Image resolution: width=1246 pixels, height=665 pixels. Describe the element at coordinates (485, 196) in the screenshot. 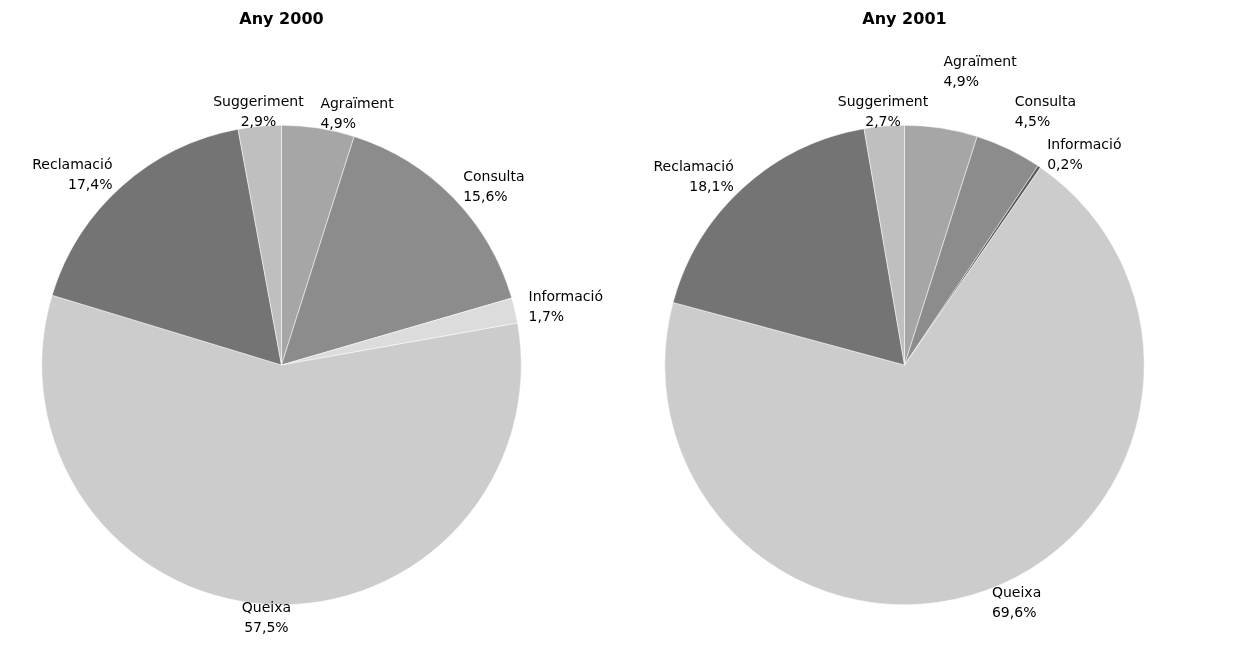

I see `data-label: 15,6%` at that location.